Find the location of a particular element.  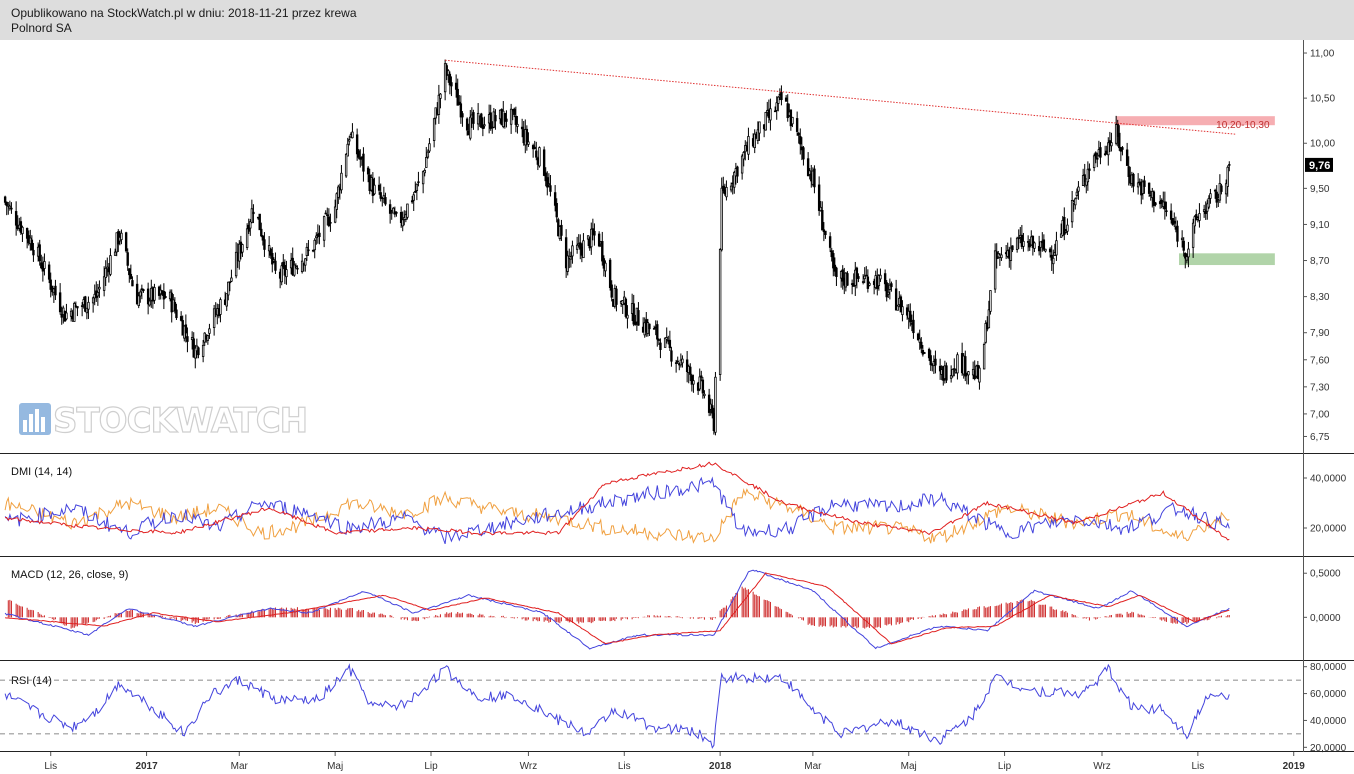

stockwatch-watermark: STOCKWATCH is located at coordinates (164, 421).